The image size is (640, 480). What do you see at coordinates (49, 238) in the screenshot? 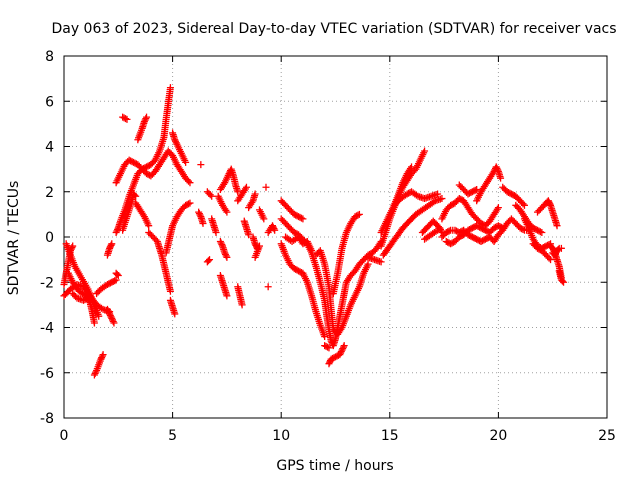
I see `y-tick-label: 0` at bounding box center [49, 238].